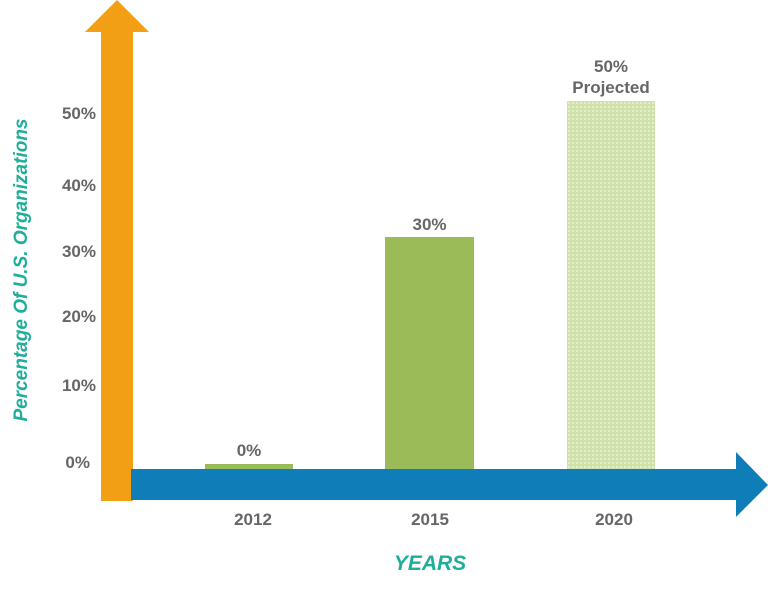 The height and width of the screenshot is (590, 768). Describe the element at coordinates (21, 270) in the screenshot. I see `y-axis-title: Percentage Of U.S. Organizations` at that location.